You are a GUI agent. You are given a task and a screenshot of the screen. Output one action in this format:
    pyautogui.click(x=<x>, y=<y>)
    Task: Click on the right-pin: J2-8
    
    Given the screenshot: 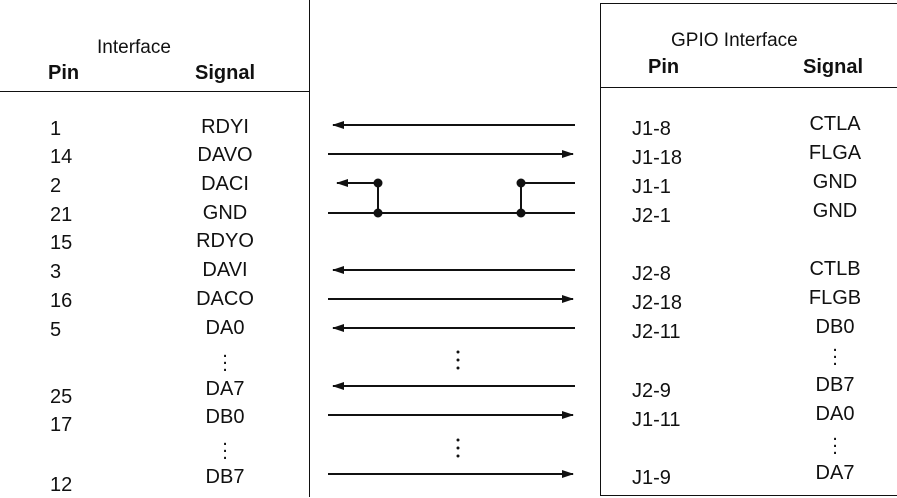 What is the action you would take?
    pyautogui.click(x=651, y=274)
    